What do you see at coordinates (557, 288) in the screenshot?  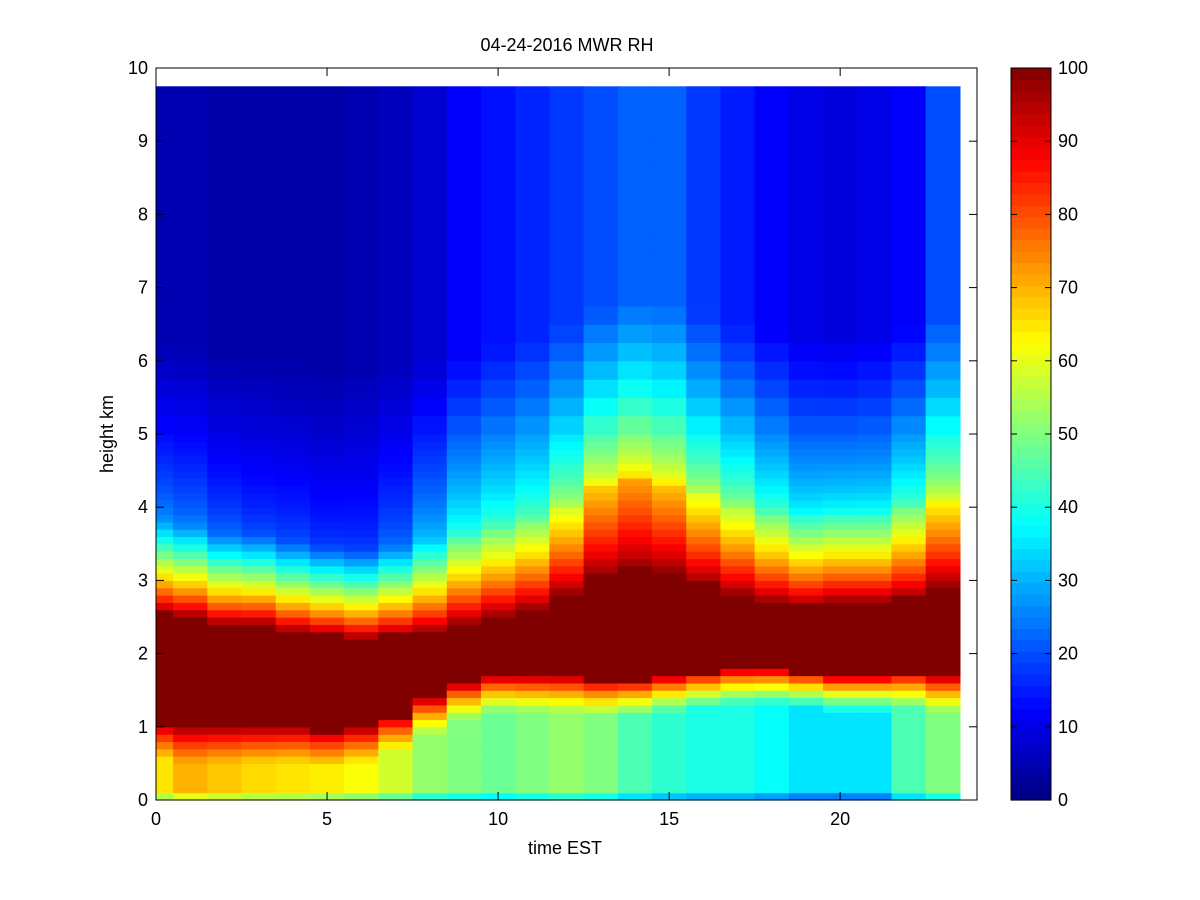 I see `y-tick: 7` at bounding box center [557, 288].